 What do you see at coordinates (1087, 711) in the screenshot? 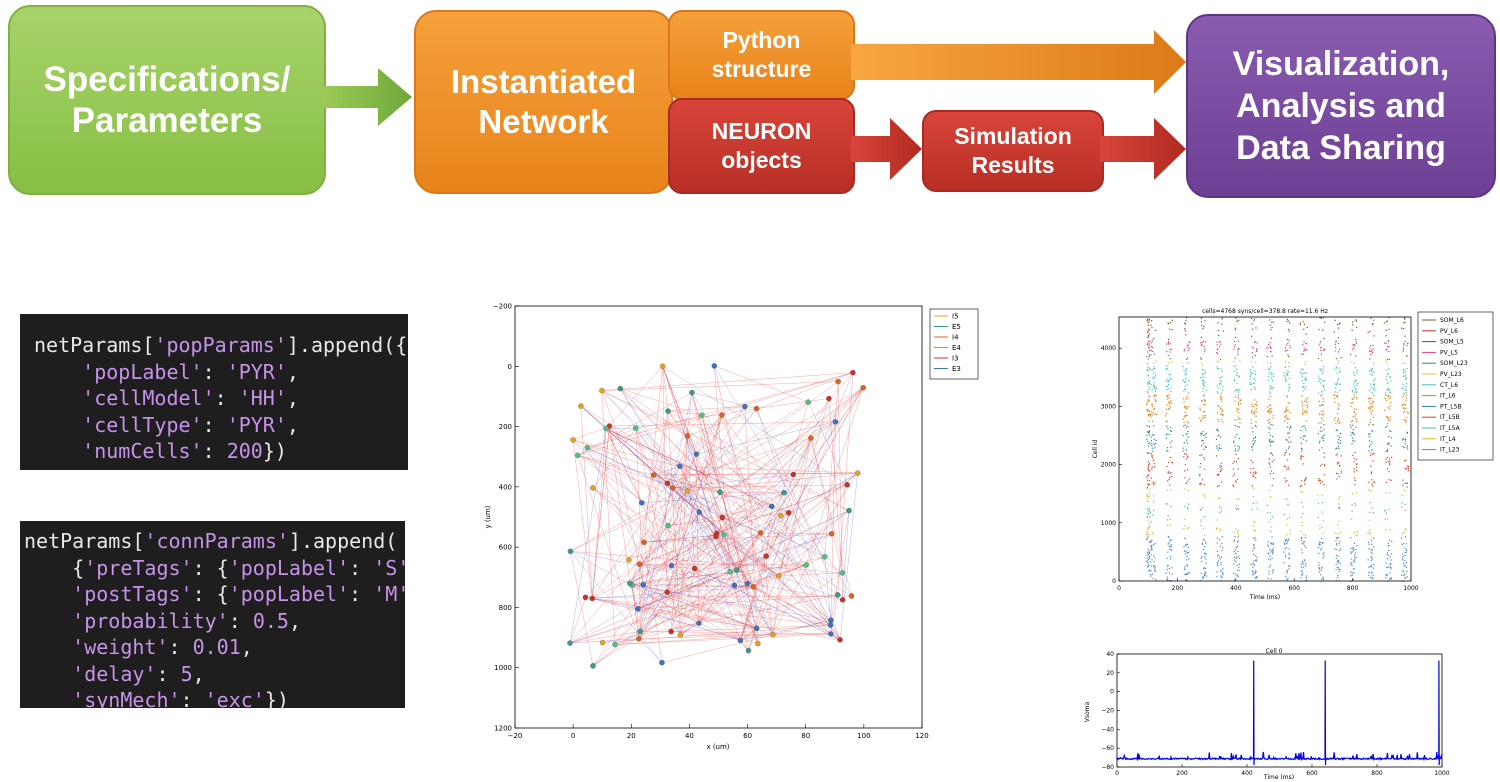
I see `voltage-ylabel: Vsoma` at bounding box center [1087, 711].